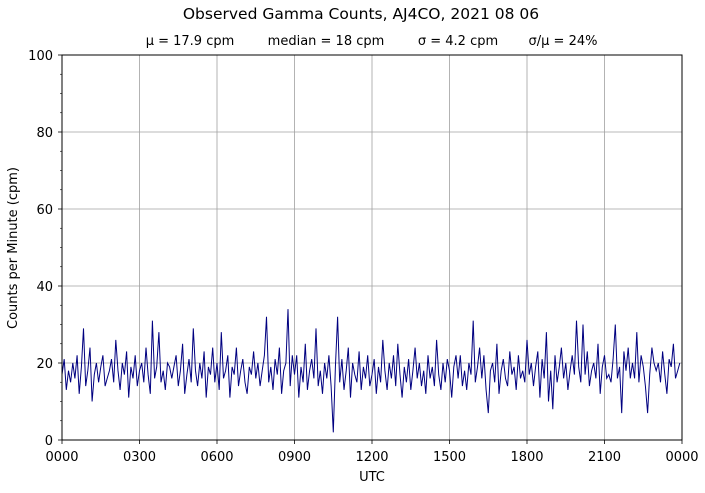  Describe the element at coordinates (139, 457) in the screenshot. I see `x-tick-label: 0300` at that location.